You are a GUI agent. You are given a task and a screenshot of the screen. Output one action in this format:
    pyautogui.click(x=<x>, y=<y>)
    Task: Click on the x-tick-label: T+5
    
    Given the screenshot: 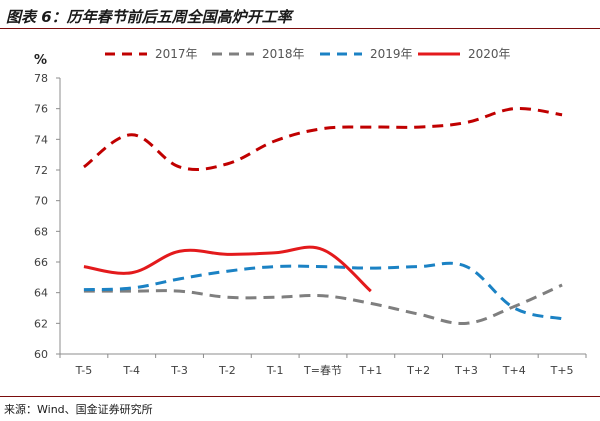 What is the action you would take?
    pyautogui.click(x=562, y=370)
    